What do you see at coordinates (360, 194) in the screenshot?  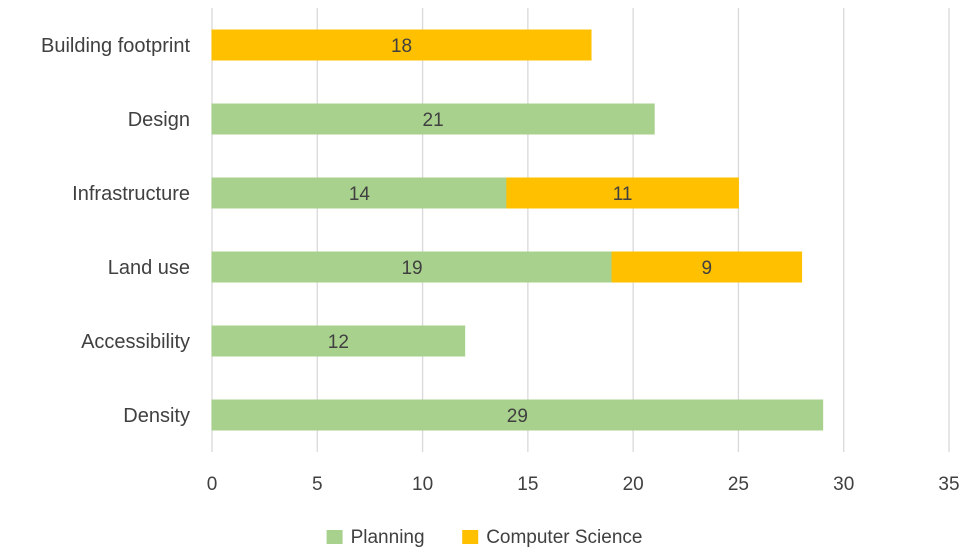 I see `data-label-planning: 14` at bounding box center [360, 194].